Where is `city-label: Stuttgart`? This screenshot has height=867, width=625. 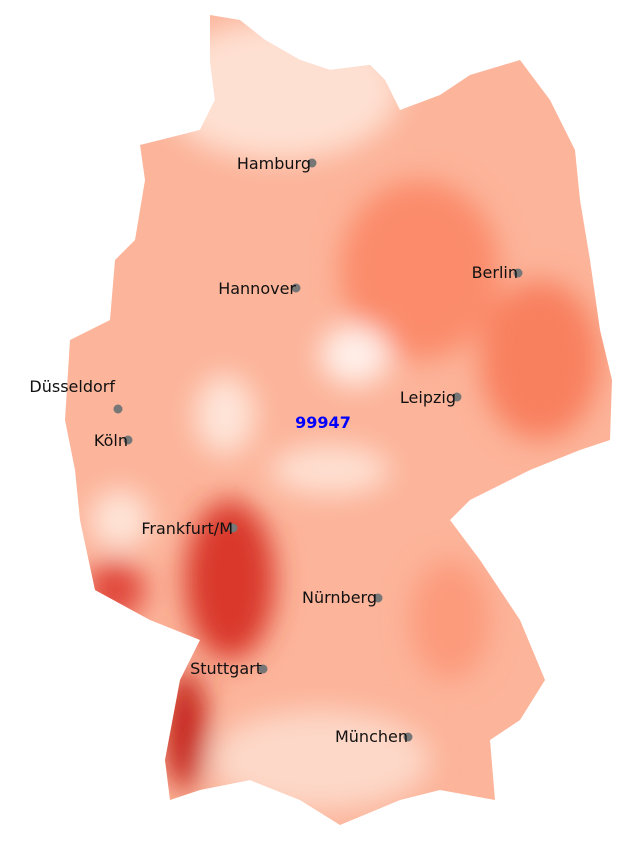
city-label: Stuttgart is located at coordinates (226, 668).